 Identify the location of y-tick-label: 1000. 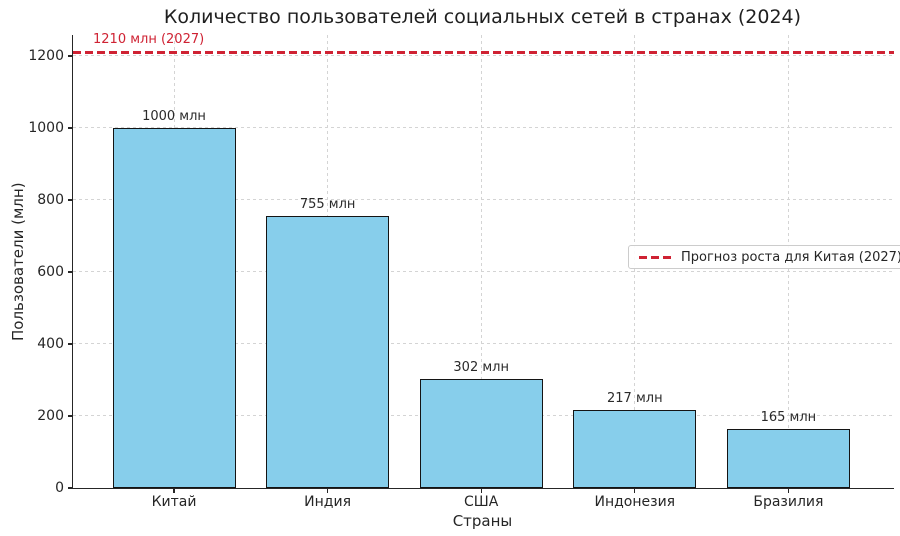
(46, 127).